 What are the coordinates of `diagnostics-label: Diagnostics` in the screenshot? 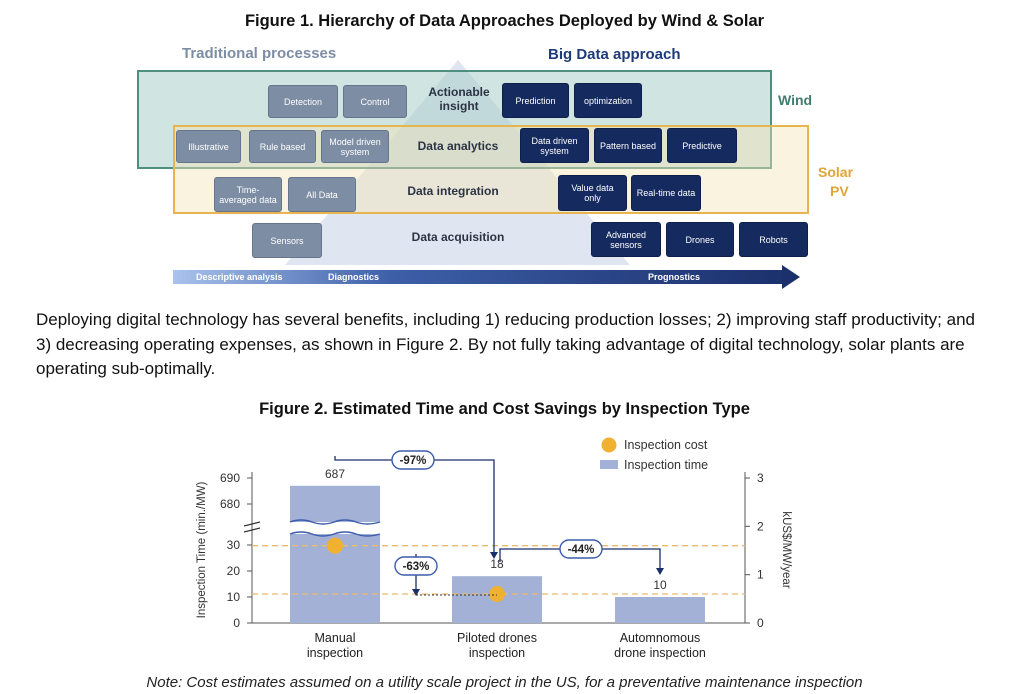 It's located at (354, 277).